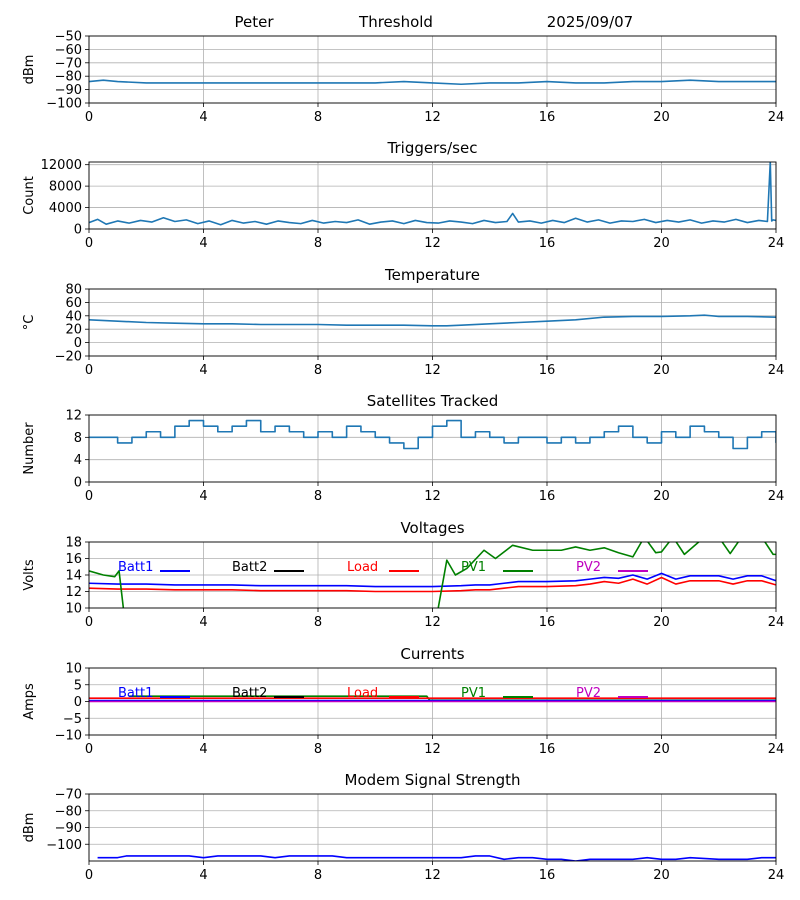 Image resolution: width=800 pixels, height=900 pixels. What do you see at coordinates (29, 70) in the screenshot?
I see `threshold-ylabel: dBm` at bounding box center [29, 70].